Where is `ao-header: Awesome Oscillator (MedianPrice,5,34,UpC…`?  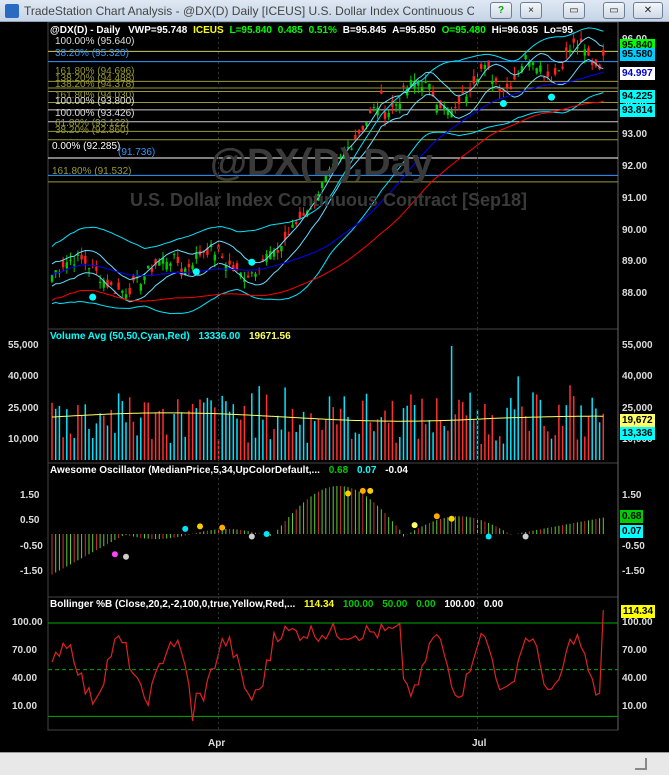
ao-header: Awesome Oscillator (MedianPrice,5,34,UpC… is located at coordinates (229, 470).